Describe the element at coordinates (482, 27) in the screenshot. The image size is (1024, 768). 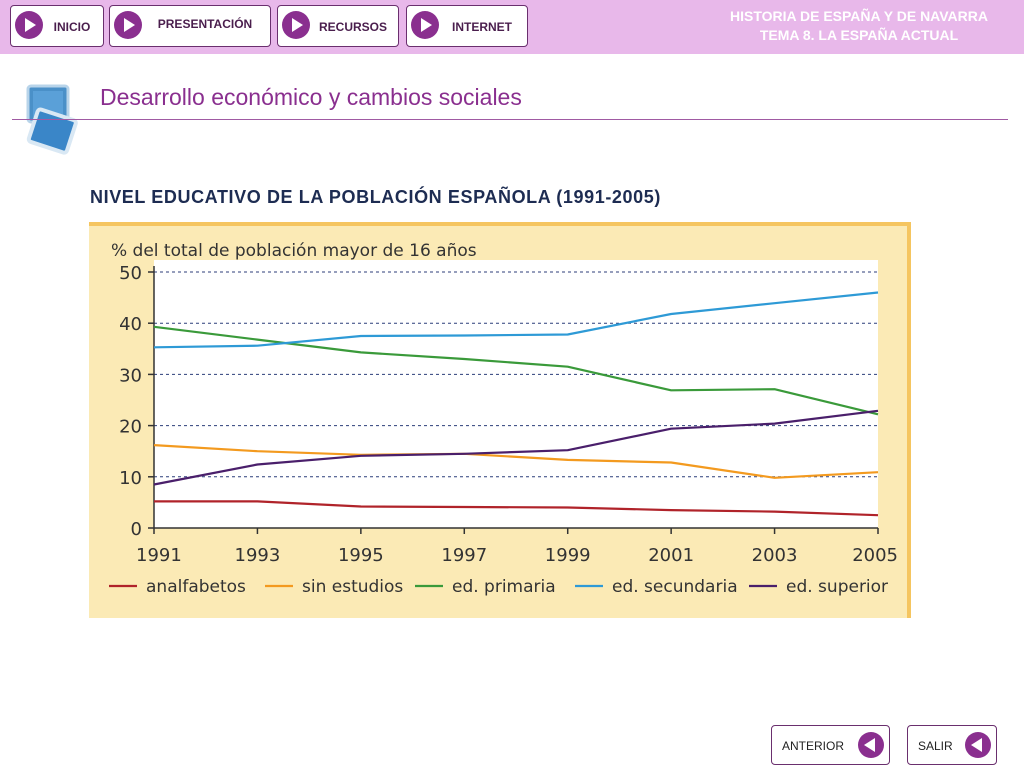
I see `nav-internet-label: INTERNET` at that location.